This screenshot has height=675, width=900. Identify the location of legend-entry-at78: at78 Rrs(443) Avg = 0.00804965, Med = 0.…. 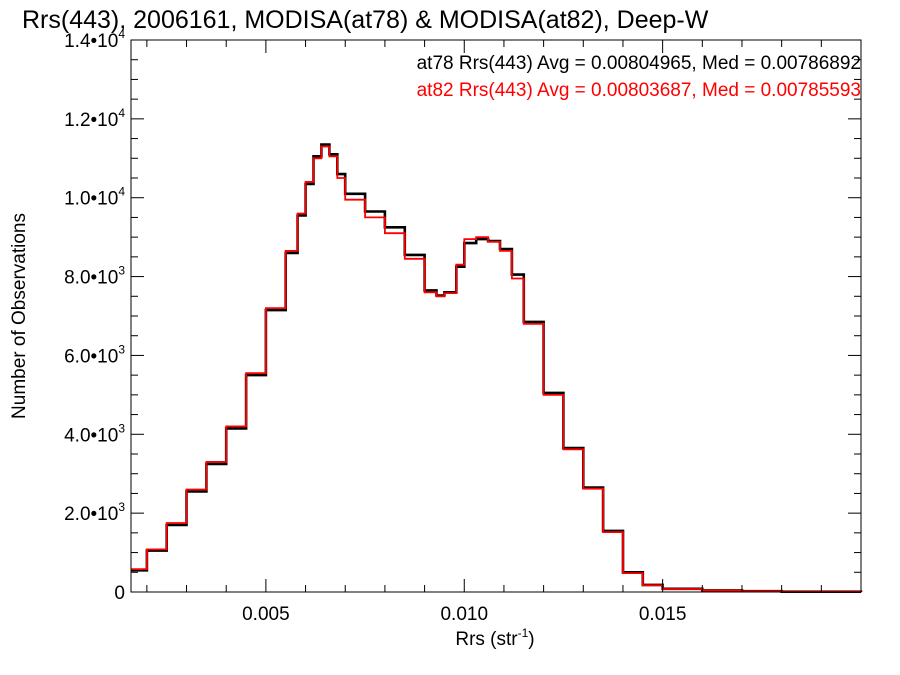
(639, 63).